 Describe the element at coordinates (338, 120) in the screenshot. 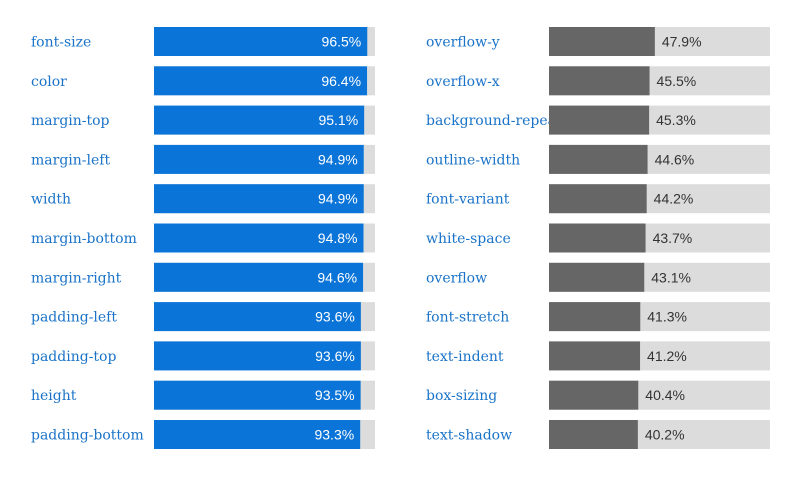

I see `left-value-label: 95.1%` at that location.